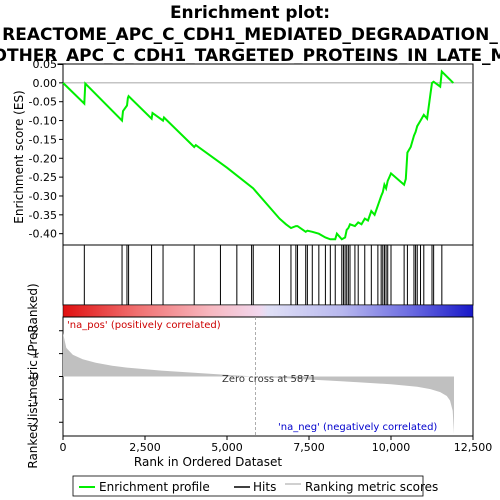  Describe the element at coordinates (43, 177) in the screenshot. I see `es-tick-label: -0.25` at that location.